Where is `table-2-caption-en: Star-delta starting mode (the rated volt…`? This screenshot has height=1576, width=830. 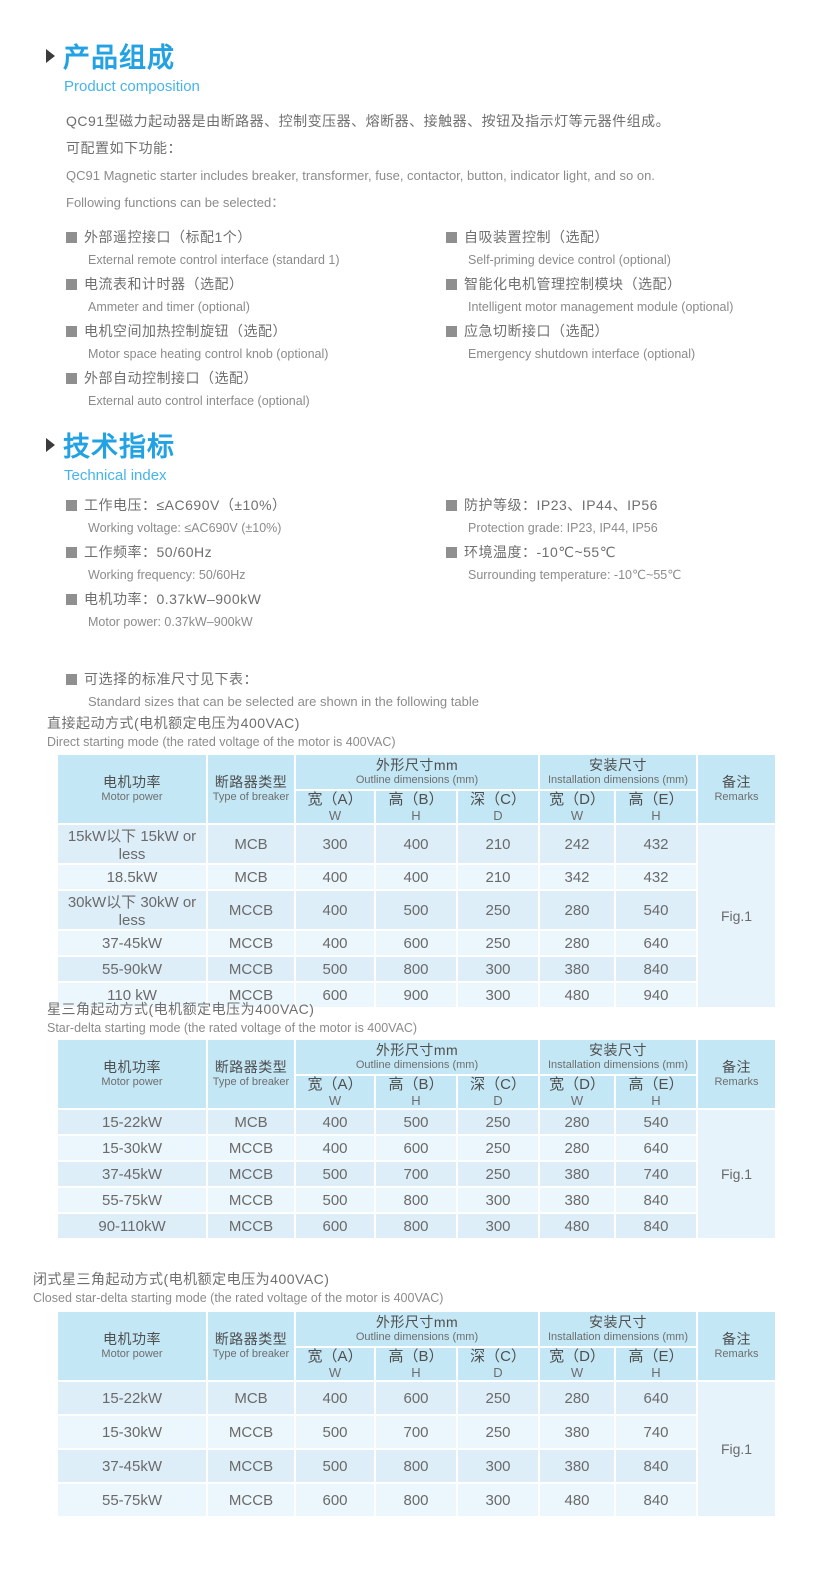
table-2-caption-en: Star-delta starting mode (the rated volt… is located at coordinates (232, 1028).